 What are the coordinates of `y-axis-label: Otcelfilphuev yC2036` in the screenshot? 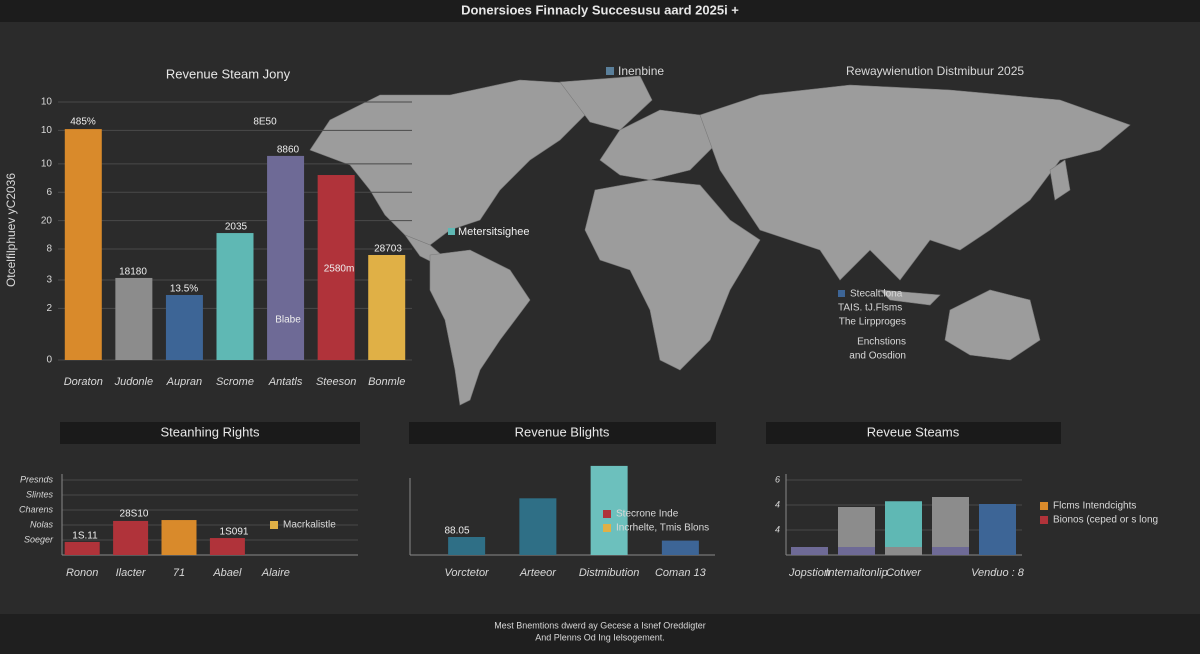 It's located at (11, 230).